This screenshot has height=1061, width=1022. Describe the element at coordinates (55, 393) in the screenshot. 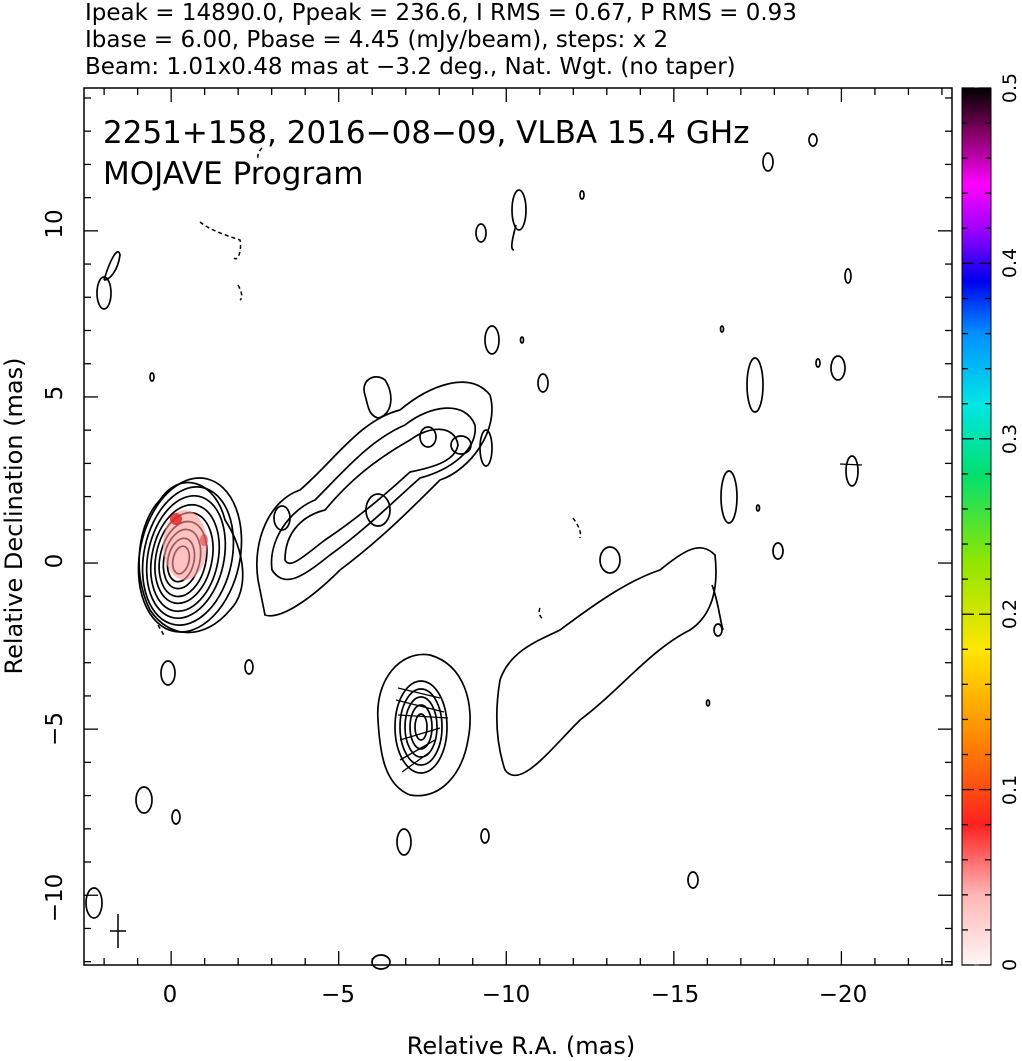

I see `y-tick-label: 5` at that location.